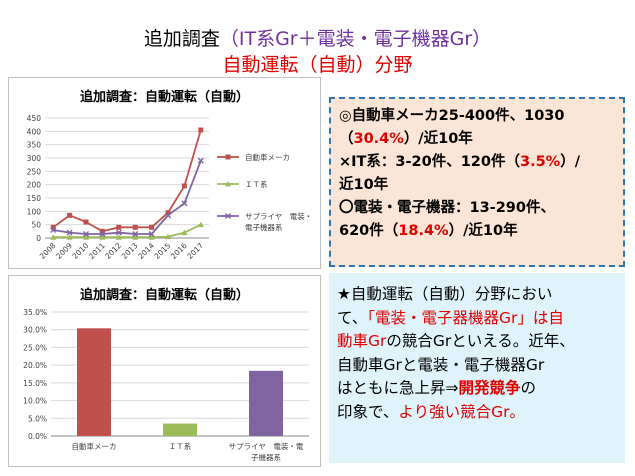  What do you see at coordinates (34, 185) in the screenshot?
I see `y-tick-label: 200` at bounding box center [34, 185].